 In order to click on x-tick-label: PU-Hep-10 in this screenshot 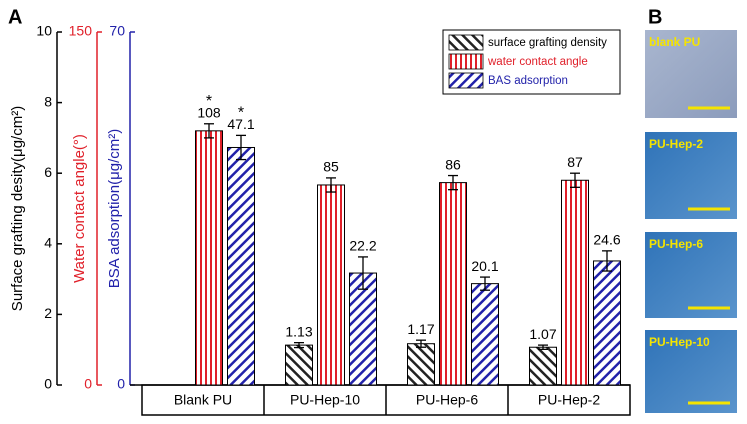, I will do `click(325, 400)`.